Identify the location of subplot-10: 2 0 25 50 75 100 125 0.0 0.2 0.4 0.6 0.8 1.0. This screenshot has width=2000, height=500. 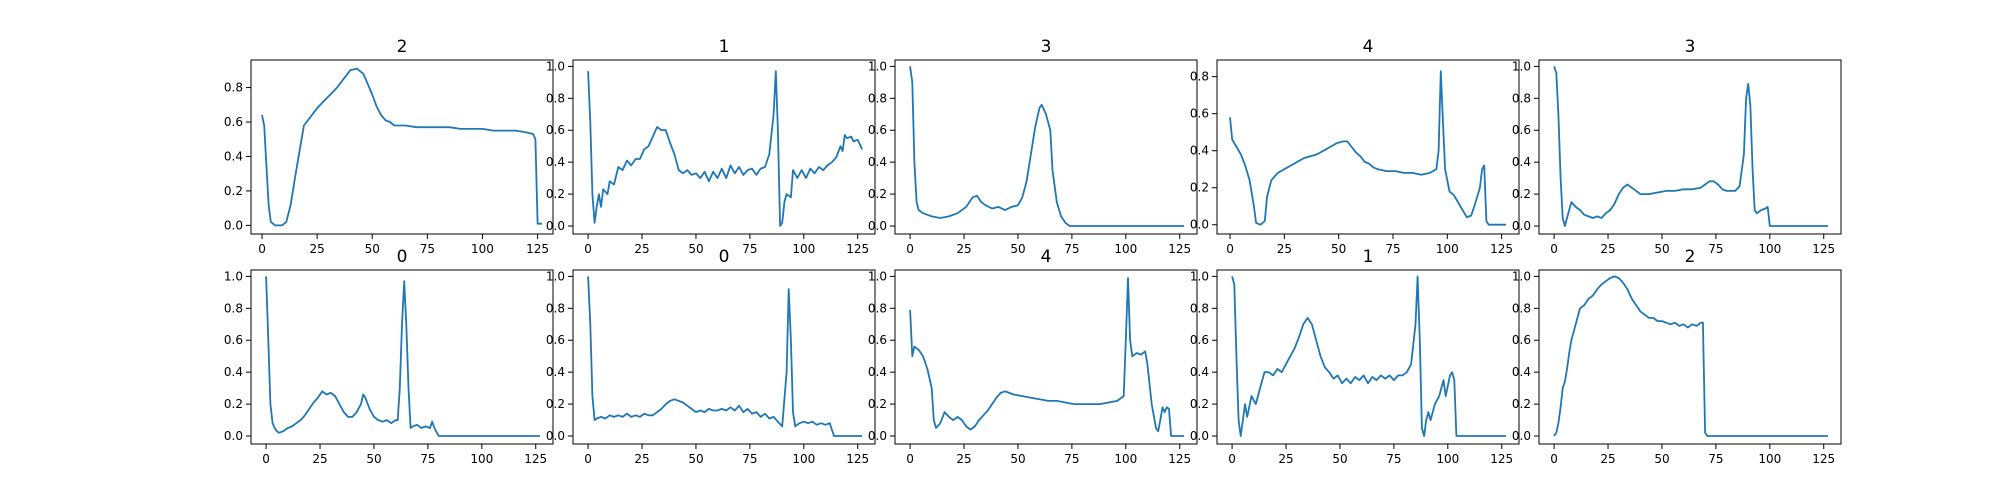
(1677, 356).